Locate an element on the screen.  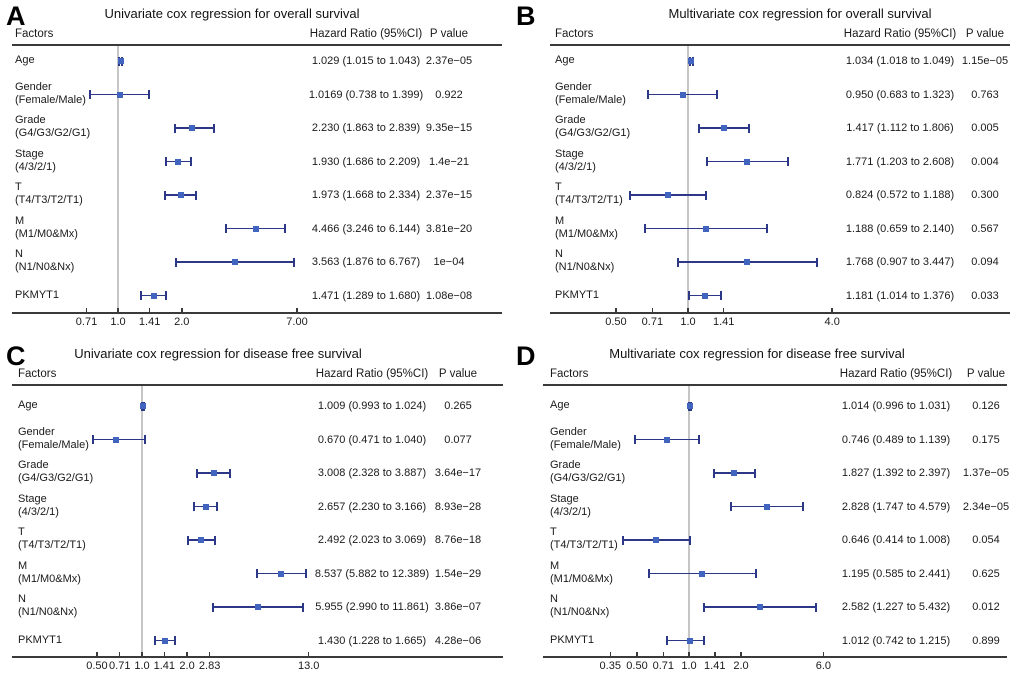
x-axis-tick-label: 2.0 is located at coordinates (187, 666).